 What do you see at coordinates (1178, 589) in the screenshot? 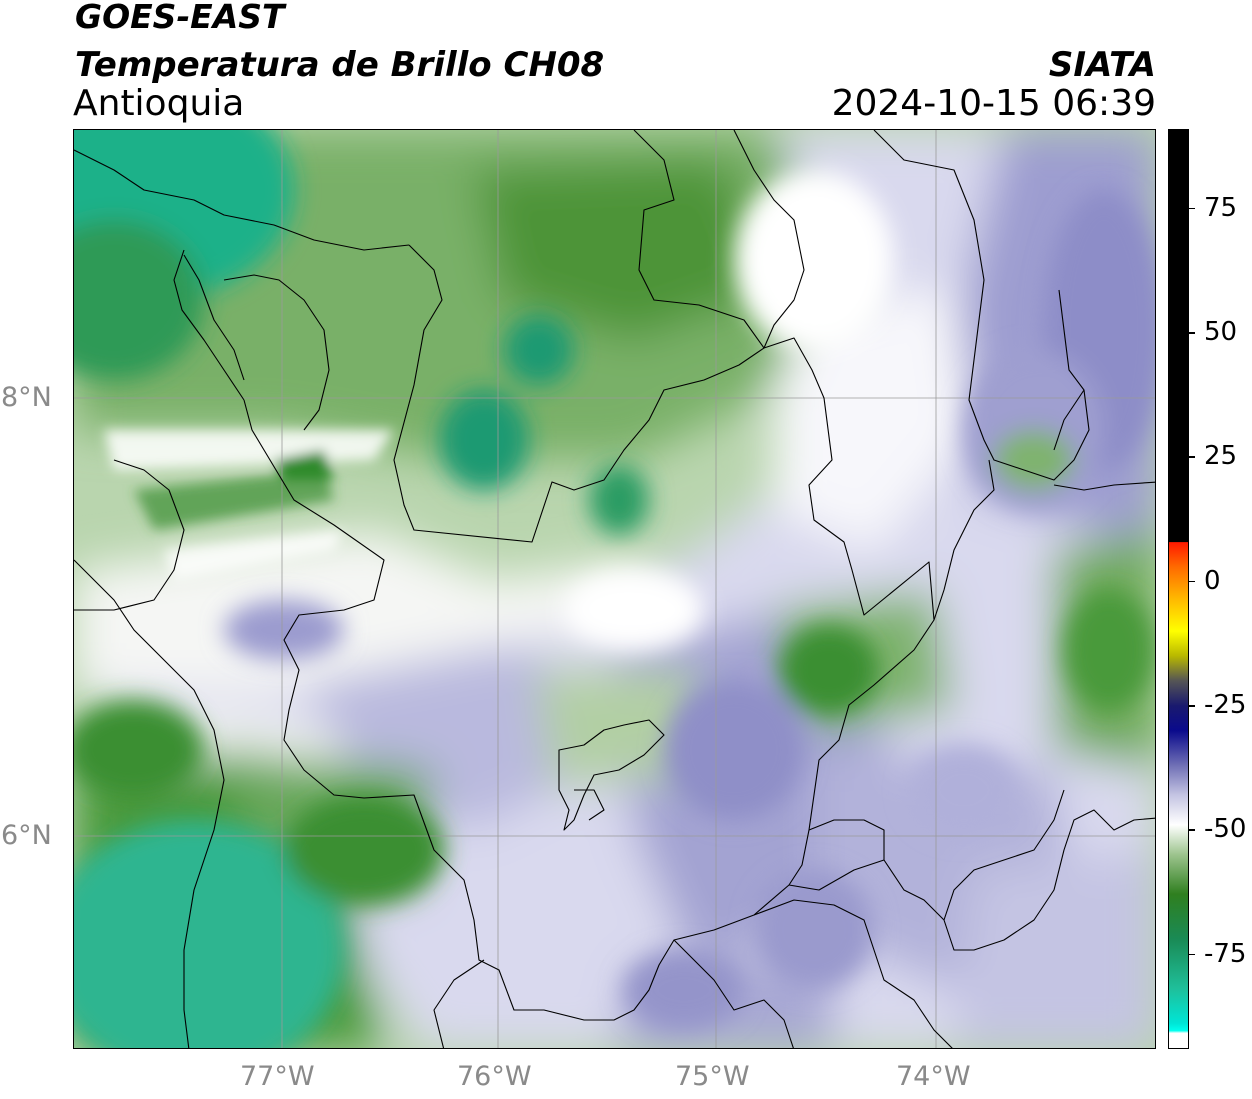
I see `temperature-colorbar` at bounding box center [1178, 589].